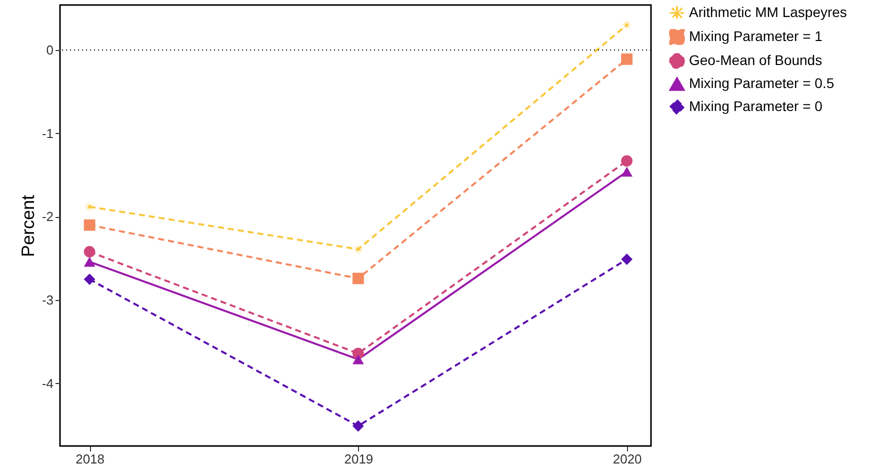  I want to click on x-tick-label: 2020, so click(627, 459).